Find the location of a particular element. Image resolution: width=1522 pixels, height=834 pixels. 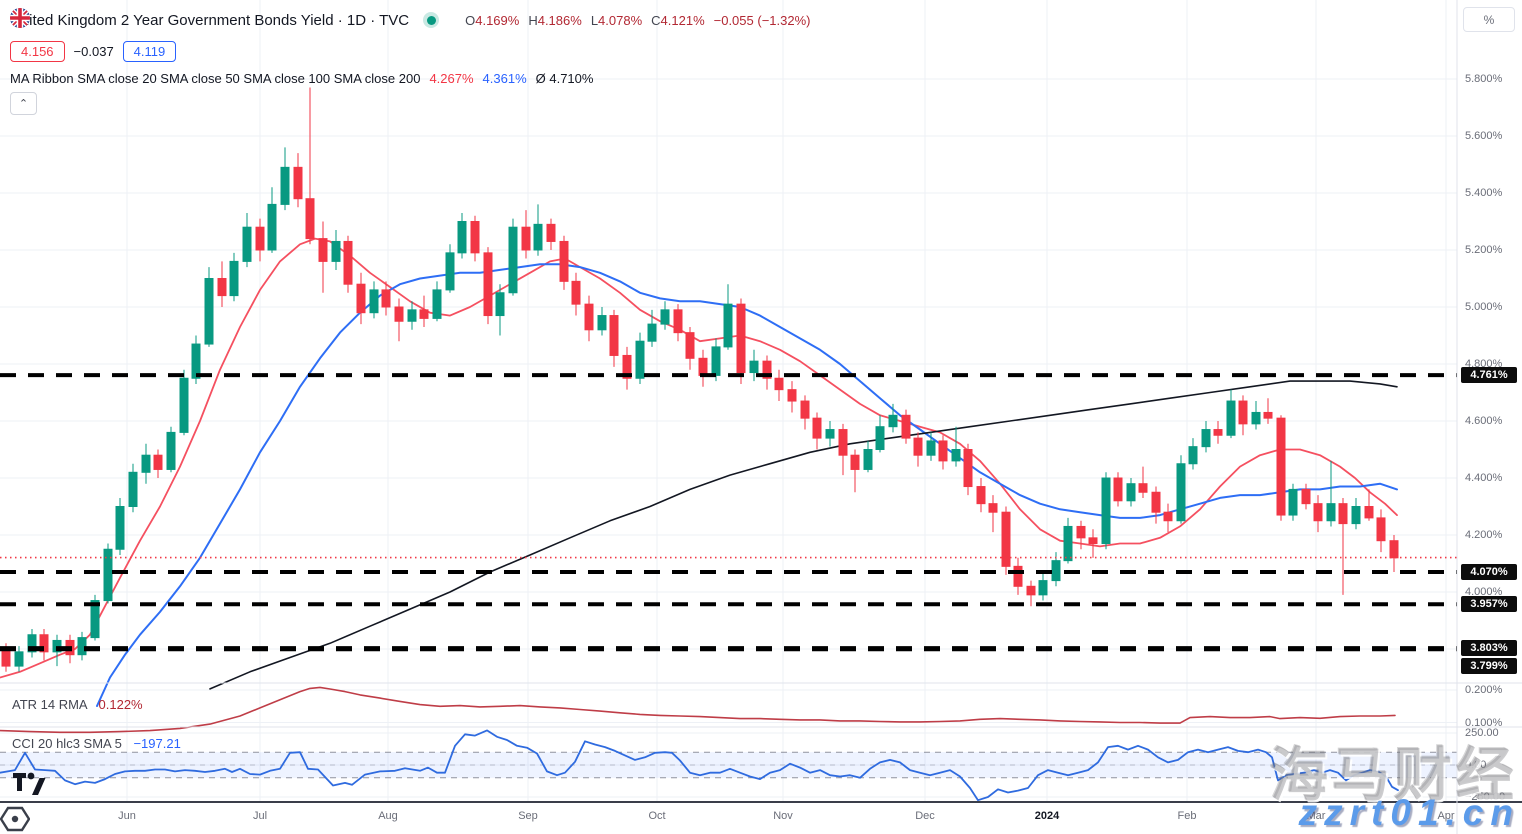

price-tick: 4.000% is located at coordinates (1484, 592).